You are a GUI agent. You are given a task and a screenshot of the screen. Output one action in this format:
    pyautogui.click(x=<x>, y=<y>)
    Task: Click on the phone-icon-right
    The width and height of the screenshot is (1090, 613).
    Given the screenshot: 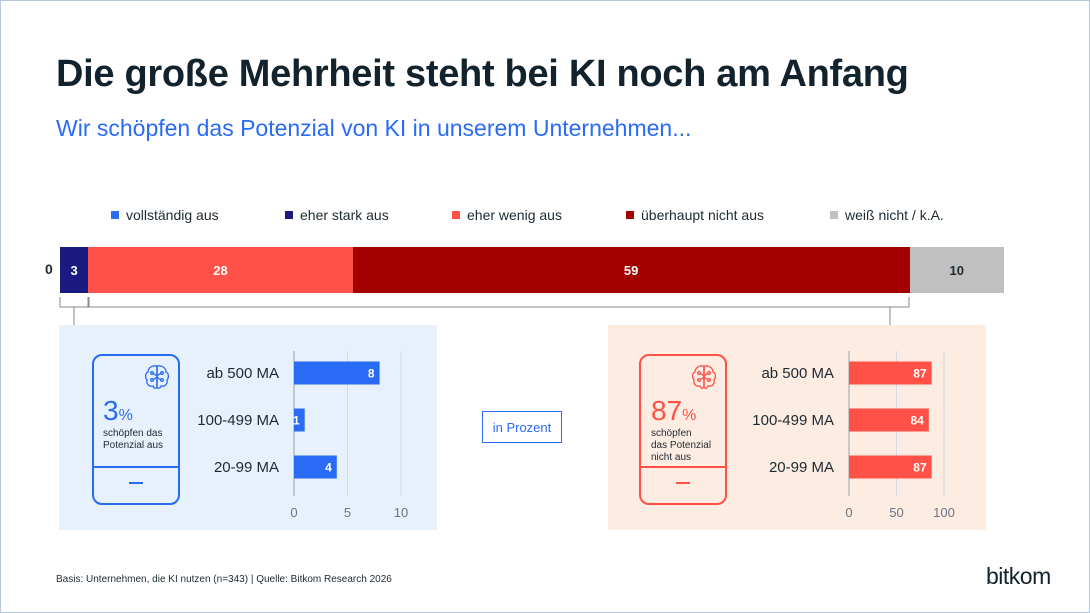 What is the action you would take?
    pyautogui.click(x=683, y=429)
    